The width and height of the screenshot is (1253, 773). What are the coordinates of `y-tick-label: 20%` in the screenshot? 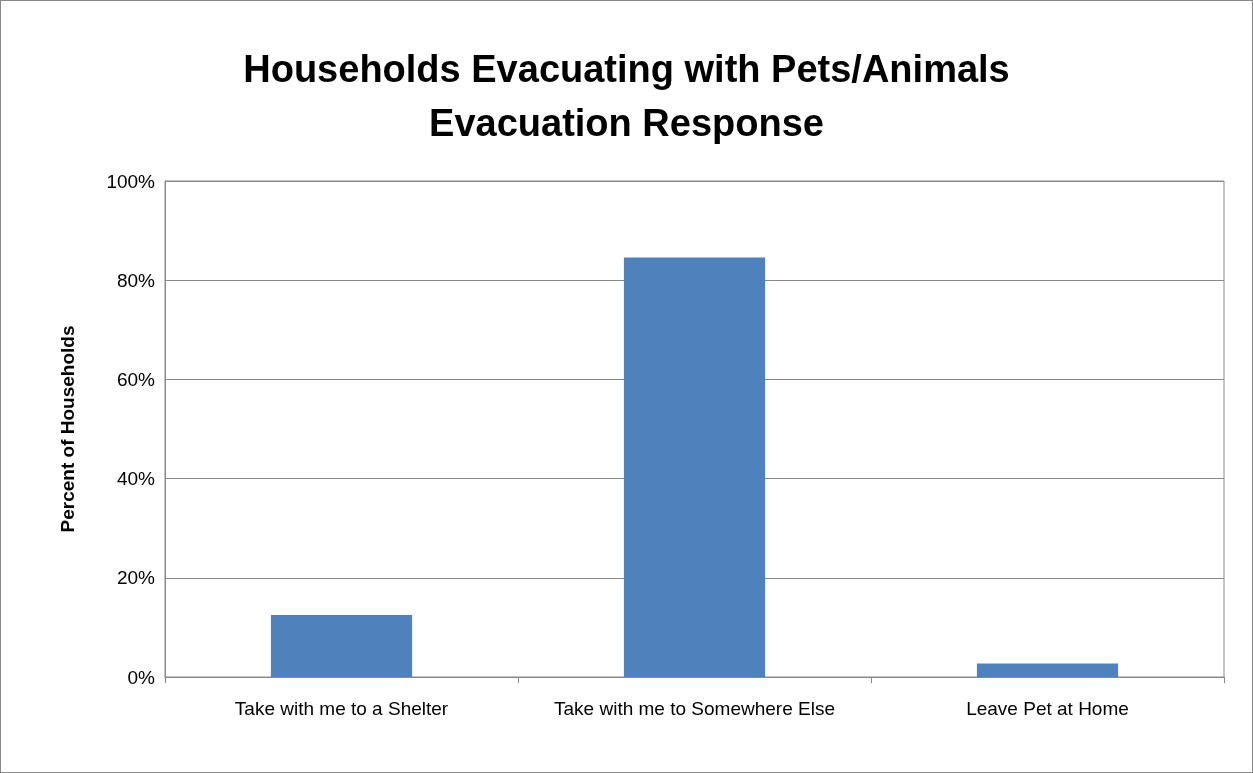 It's located at (136, 578).